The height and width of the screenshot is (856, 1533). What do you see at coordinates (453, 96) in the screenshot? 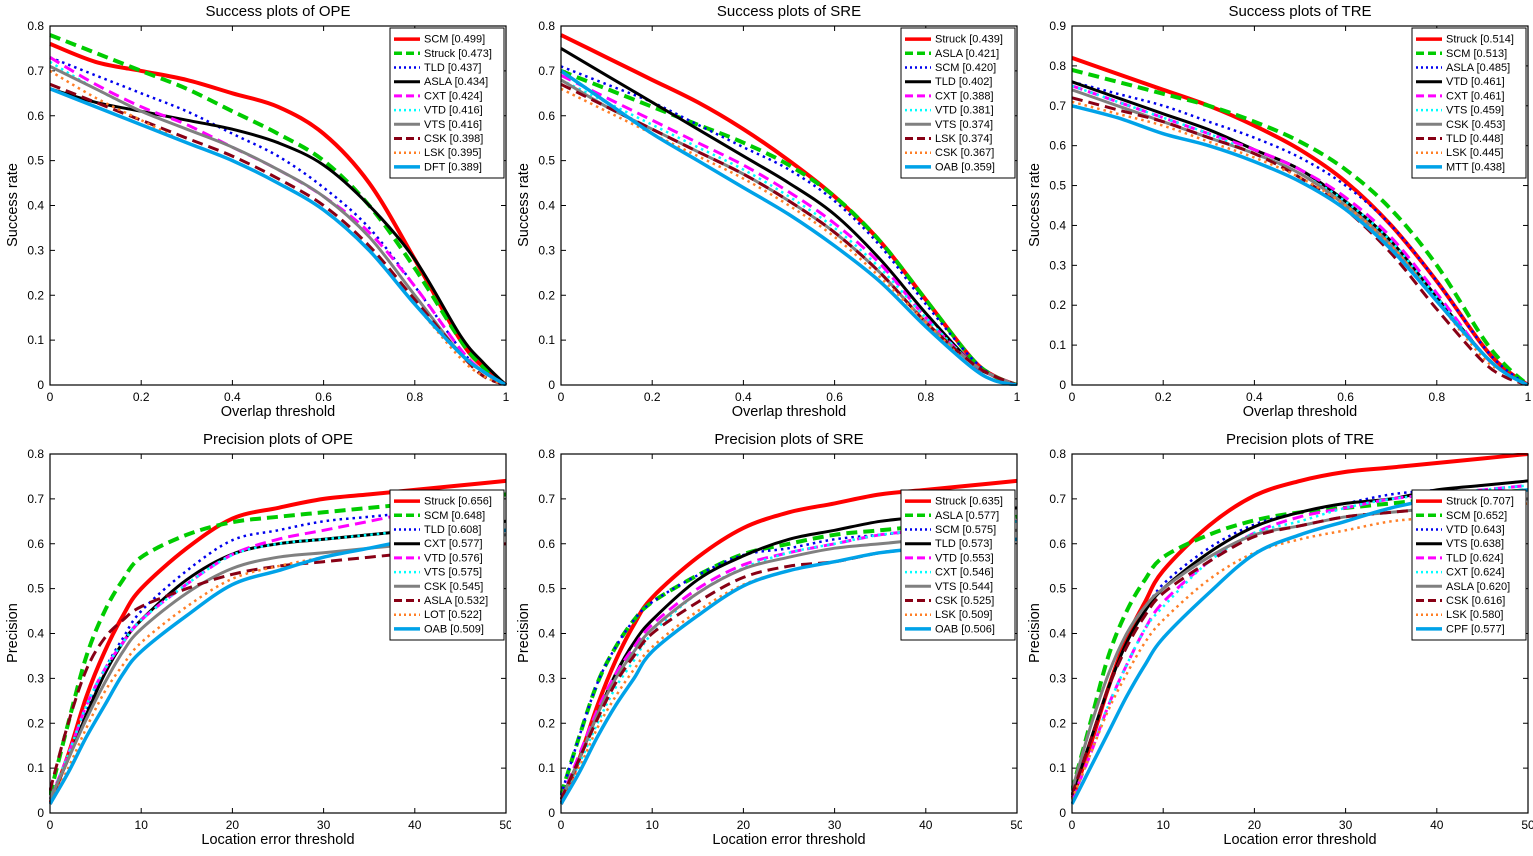
I see `legend-label-cxt: CXT [0.424]` at bounding box center [453, 96].